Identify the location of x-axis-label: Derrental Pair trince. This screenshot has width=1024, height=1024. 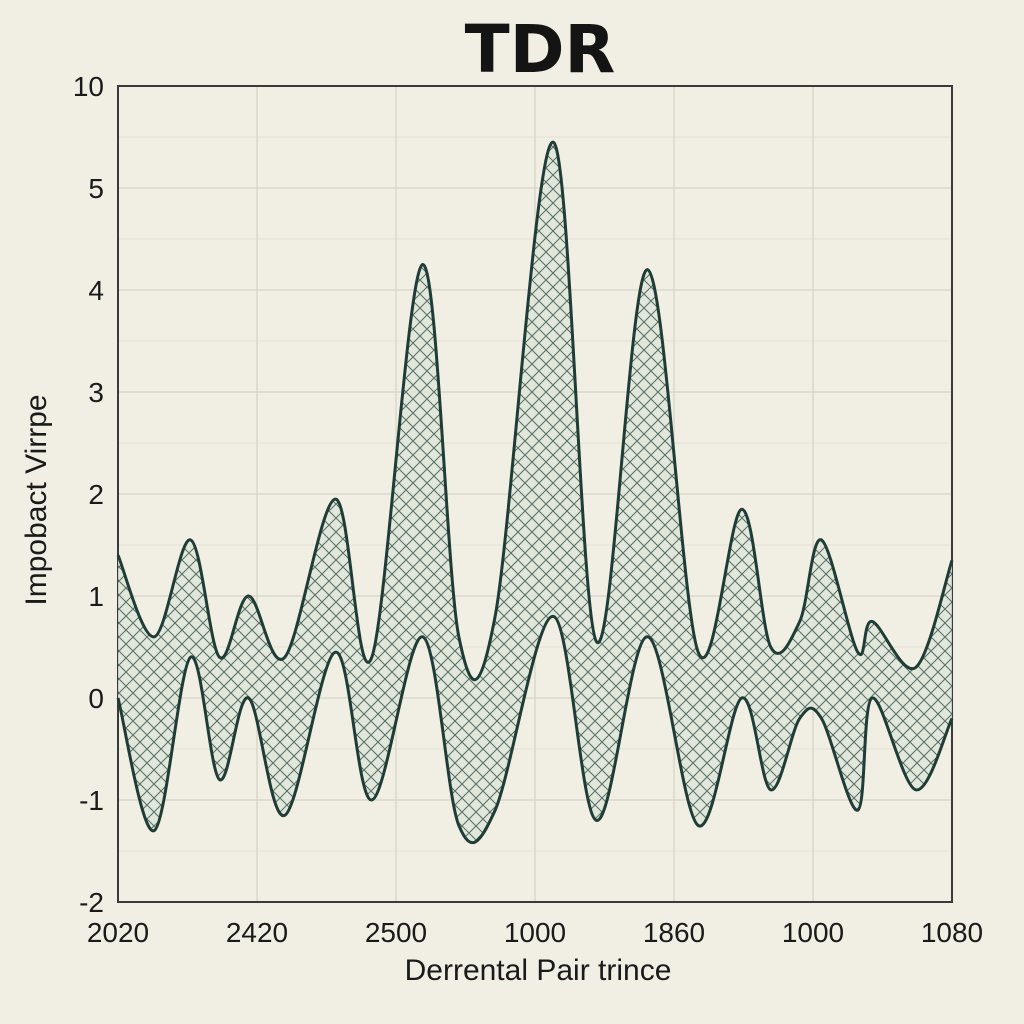
(538, 970).